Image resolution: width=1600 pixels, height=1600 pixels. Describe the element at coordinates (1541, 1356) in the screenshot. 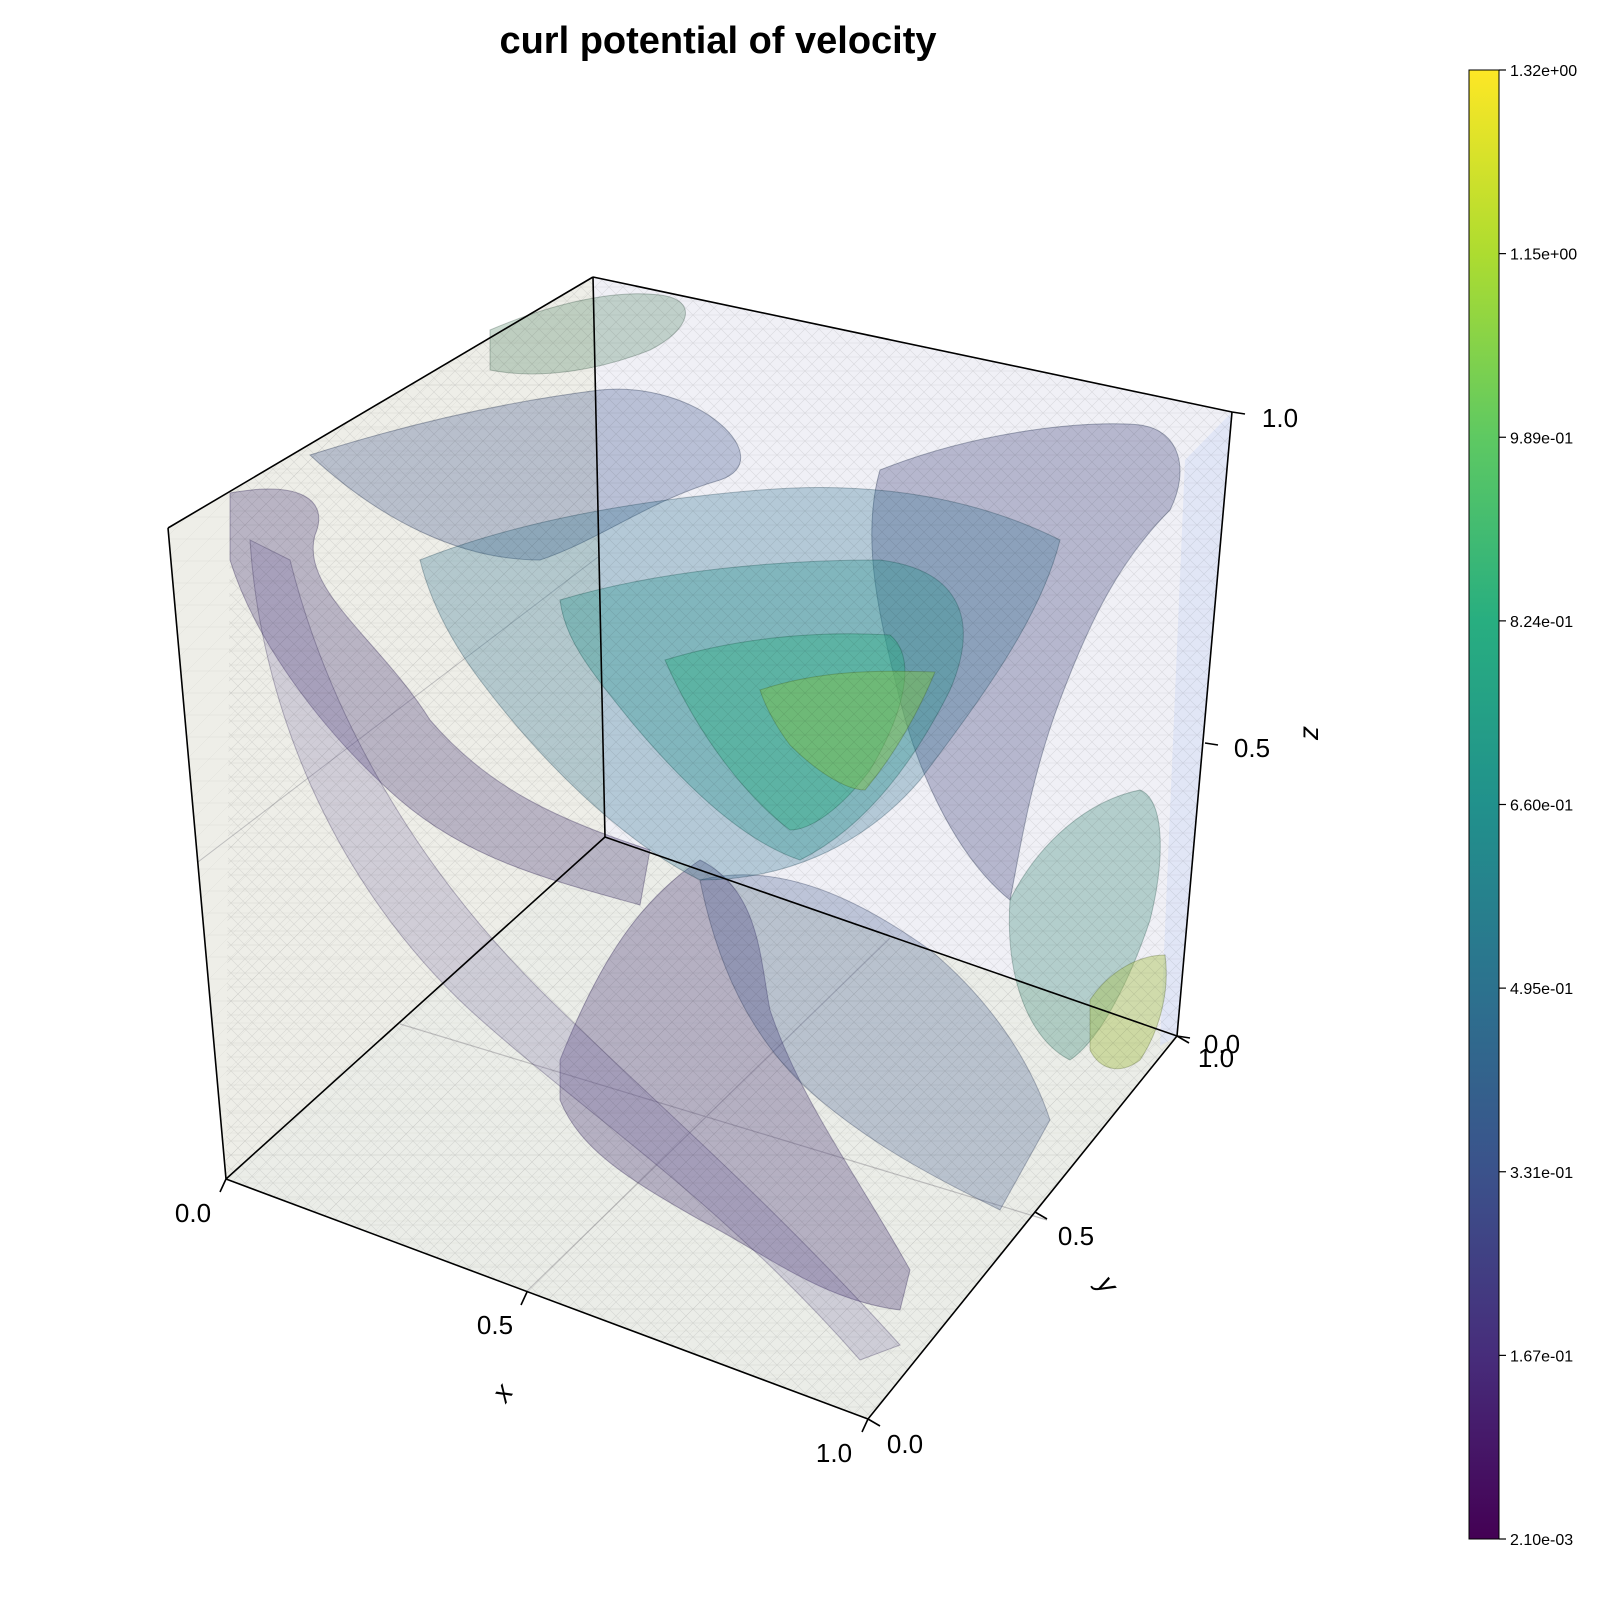

I see `colorbar-tick-label: 1.67e-01` at that location.